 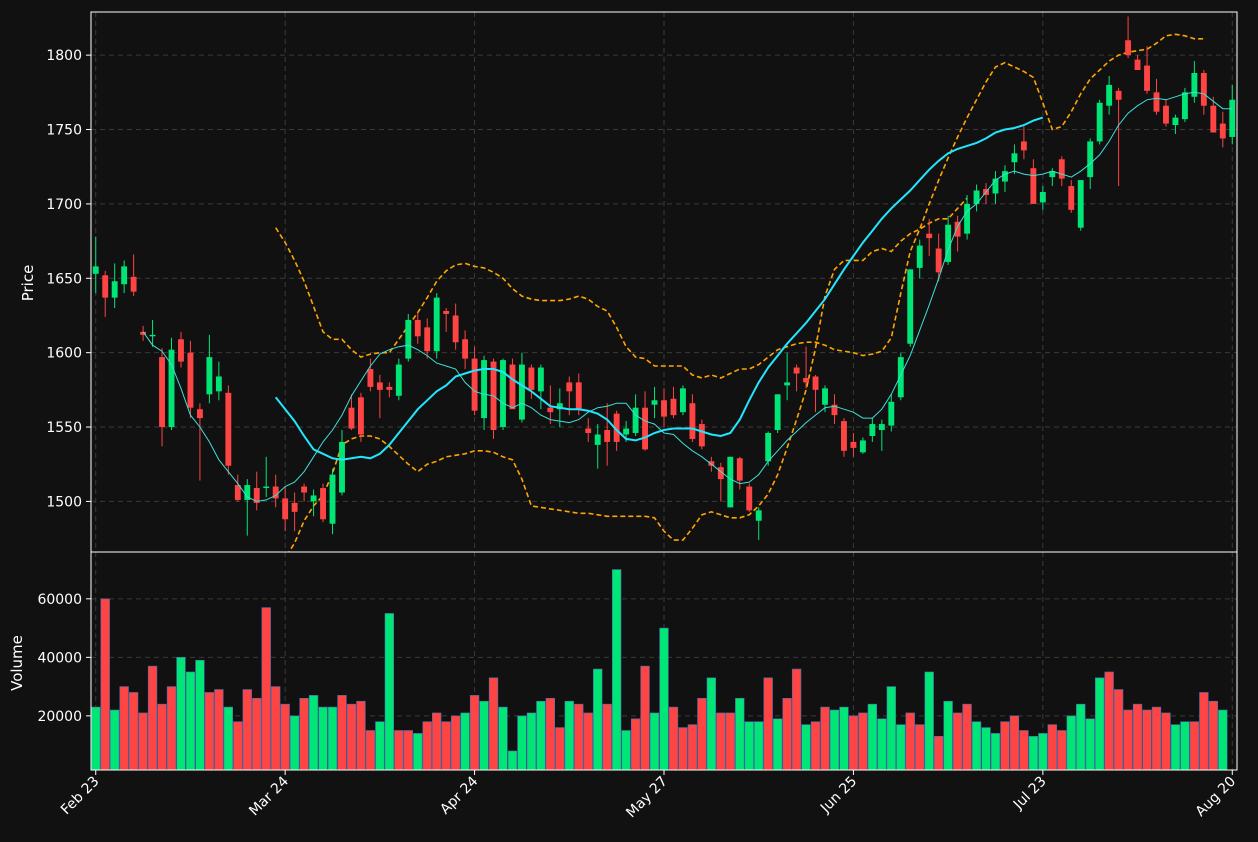 I want to click on price-tick-labels: 1500 1550 1600 1650 1700 1750 1800, so click(x=68, y=279).